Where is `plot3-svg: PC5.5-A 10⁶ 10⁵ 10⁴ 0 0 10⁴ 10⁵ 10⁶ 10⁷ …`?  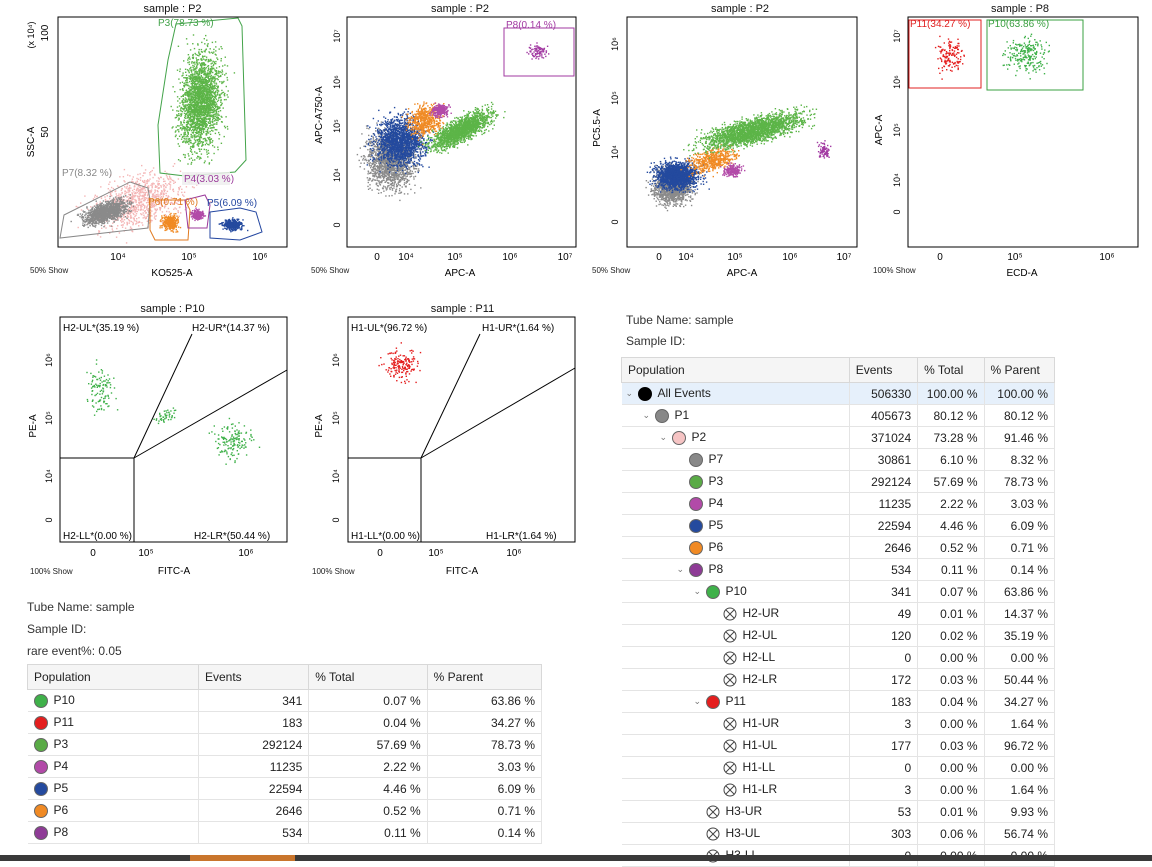 plot3-svg: PC5.5-A 10⁶ 10⁵ 10⁴ 0 0 10⁴ 10⁵ 10⁶ 10⁷ … is located at coordinates (724, 145).